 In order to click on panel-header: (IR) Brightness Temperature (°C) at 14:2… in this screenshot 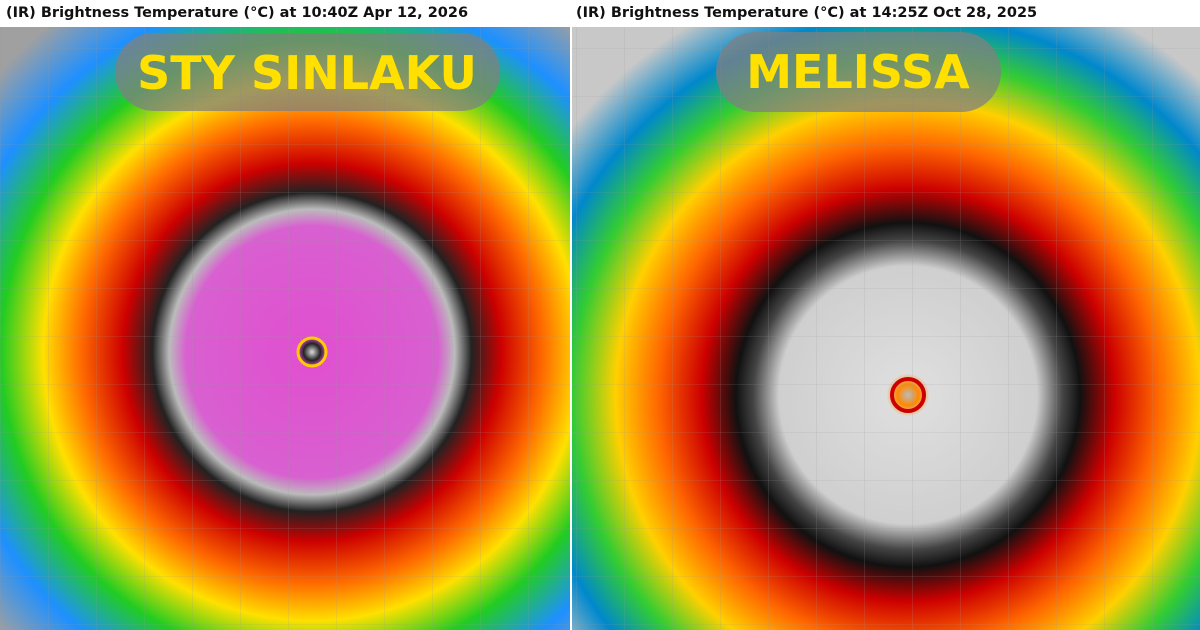, I will do `click(806, 13)`.